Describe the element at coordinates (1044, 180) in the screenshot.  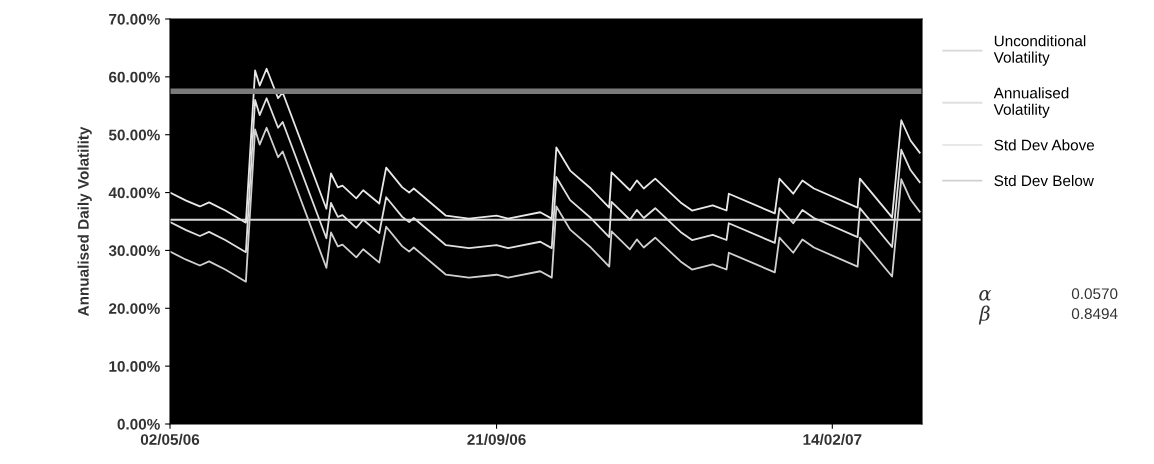
I see `legend-label: Std Dev Below` at that location.